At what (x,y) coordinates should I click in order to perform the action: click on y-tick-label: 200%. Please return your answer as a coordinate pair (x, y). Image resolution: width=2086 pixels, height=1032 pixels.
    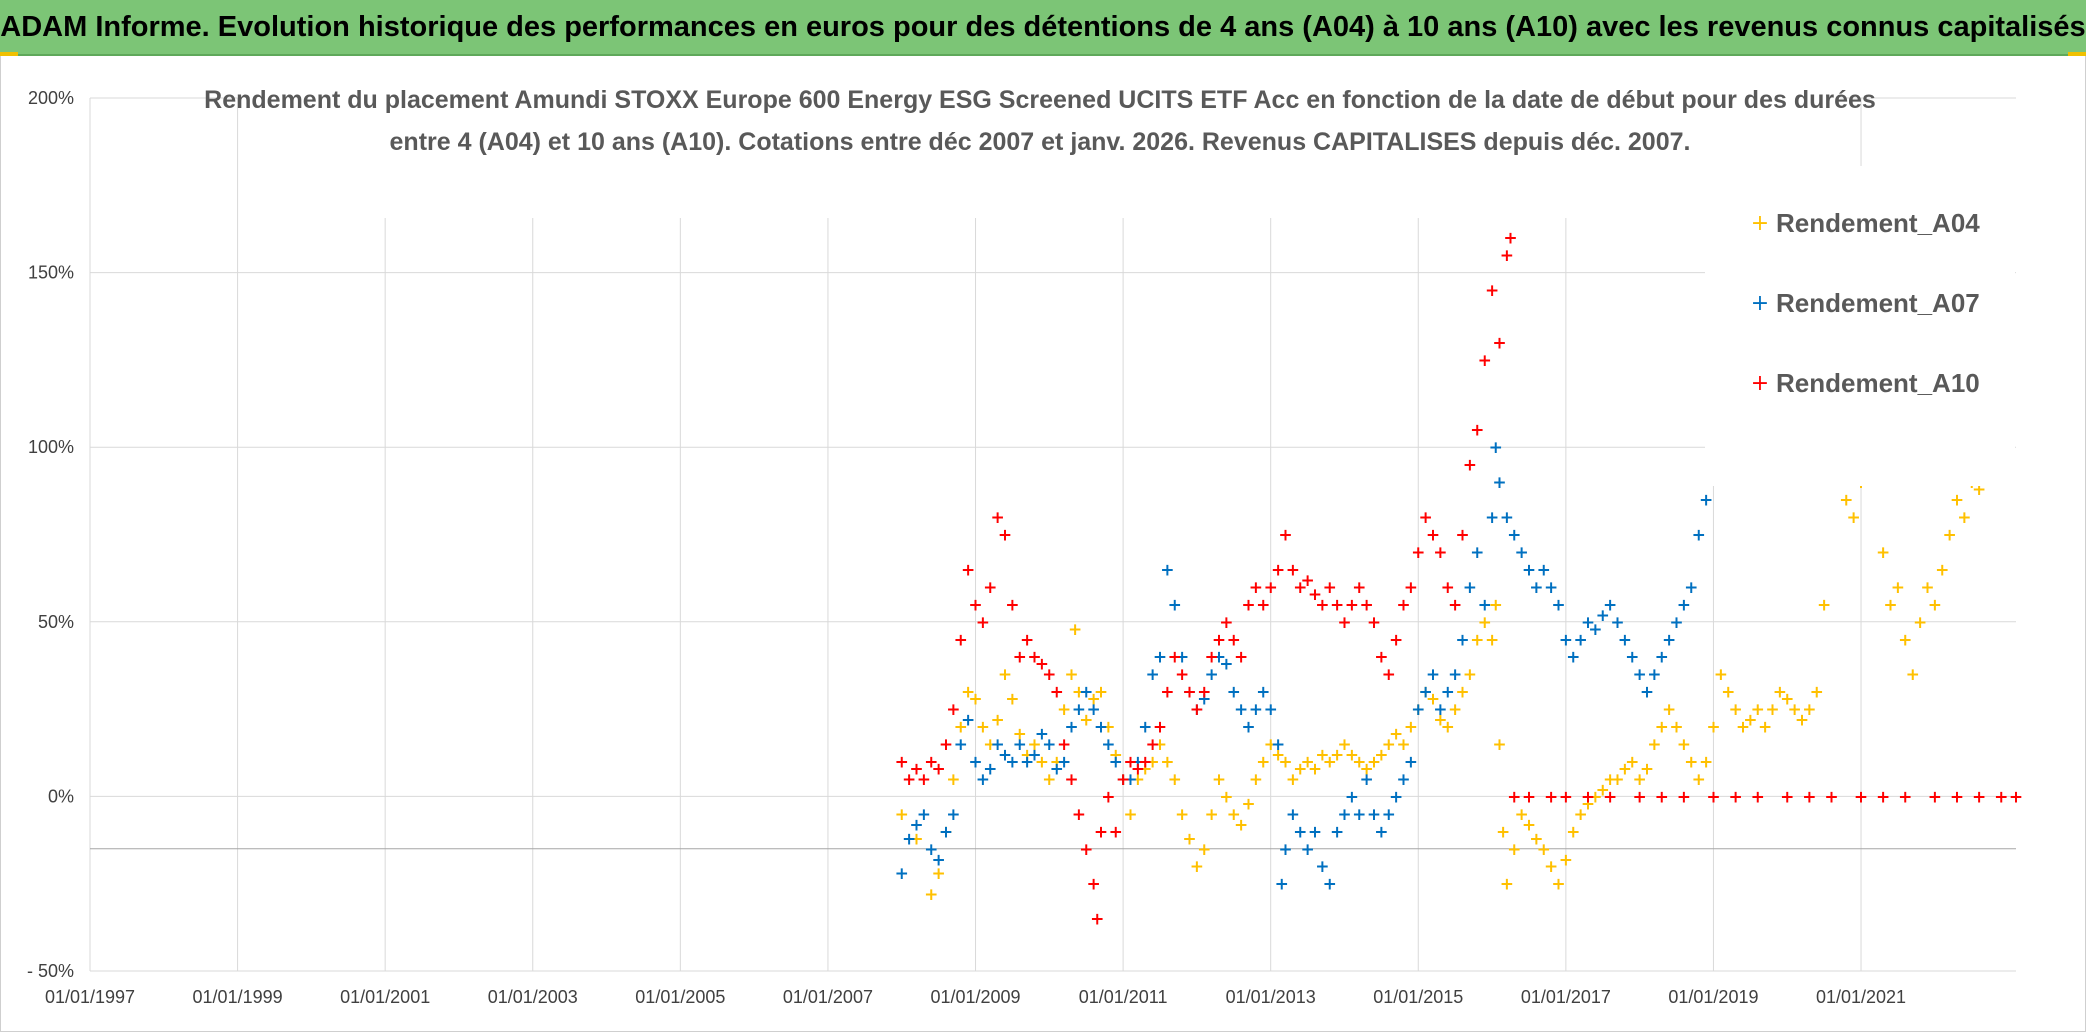
    Looking at the image, I should click on (51, 98).